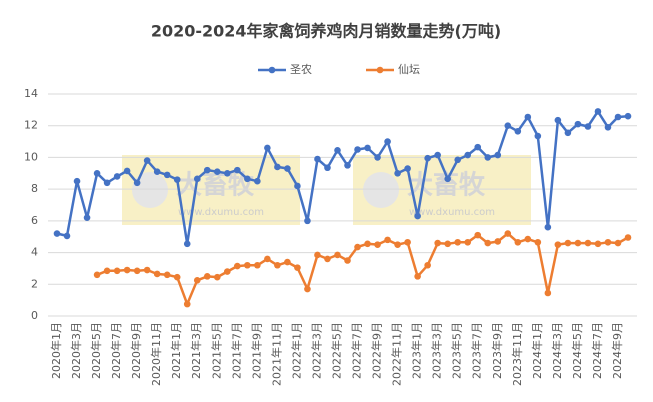  I want to click on x-tick-label: 2023年9月, so click(497, 350).